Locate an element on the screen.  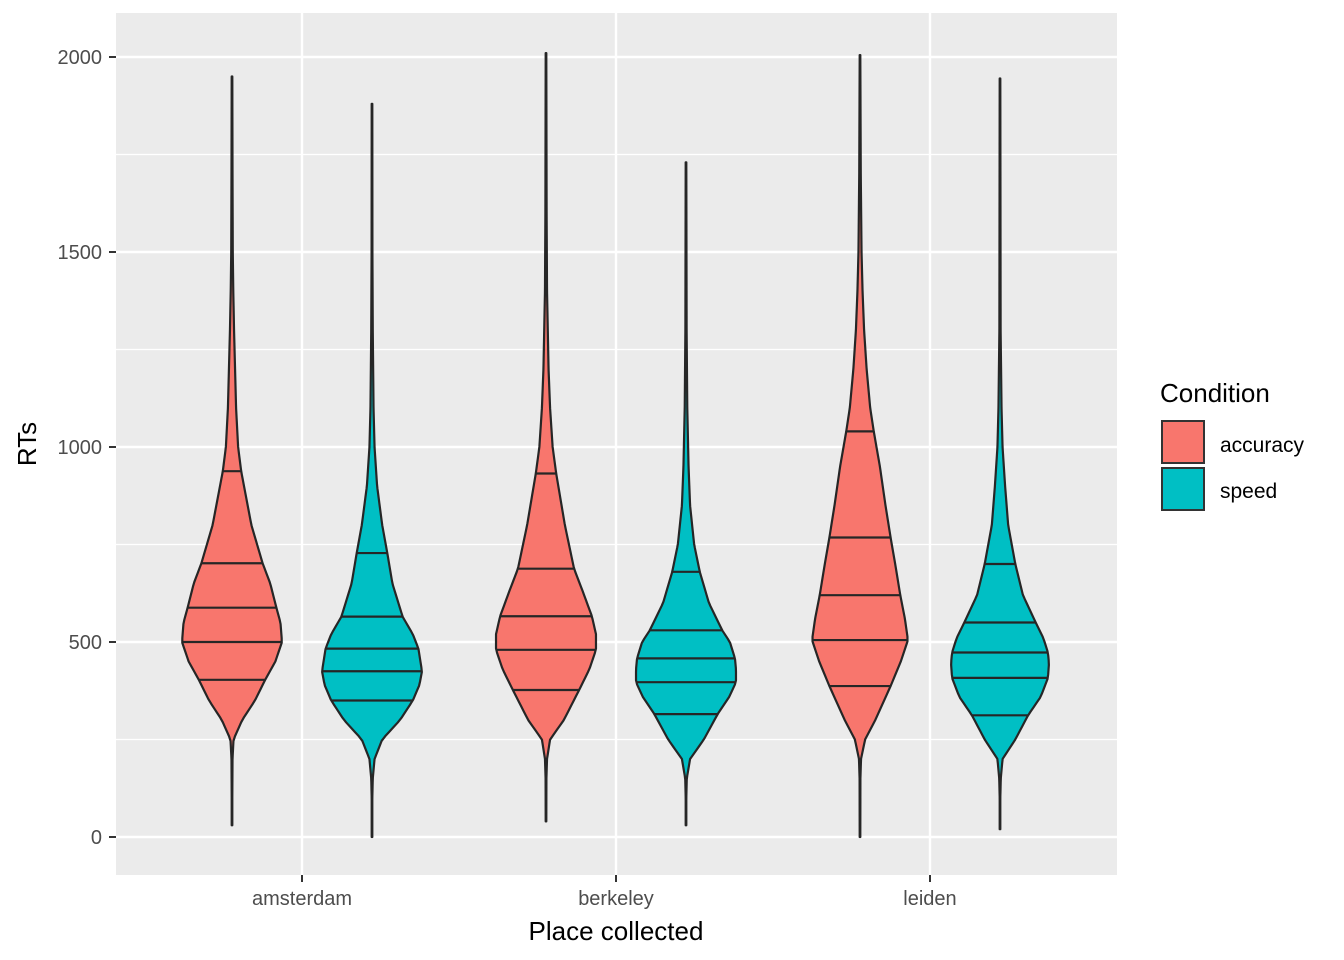
y-axis-title: RTs is located at coordinates (27, 444).